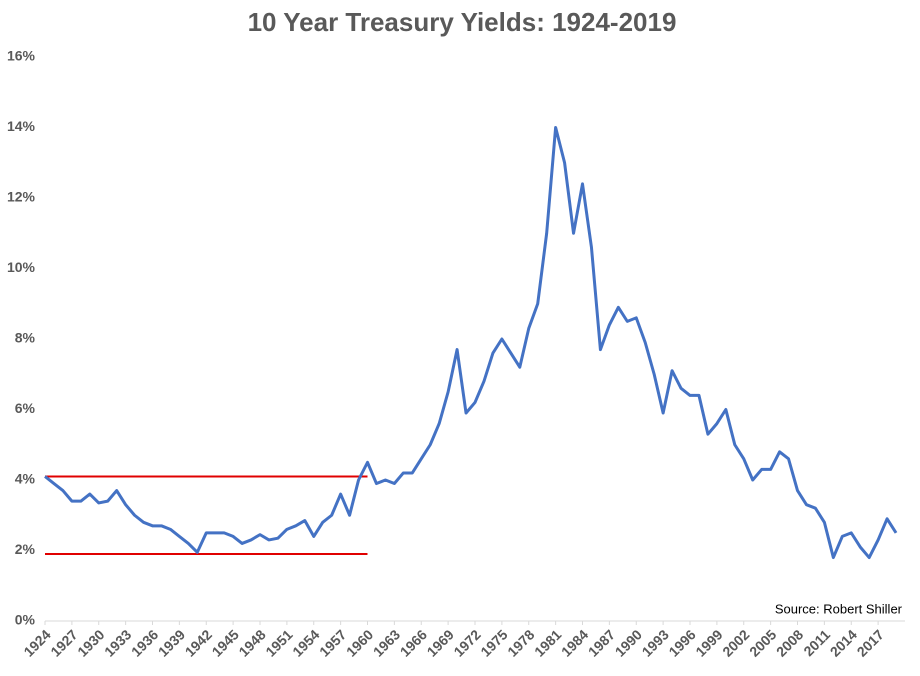  Describe the element at coordinates (466, 642) in the screenshot. I see `x-tick-label: 1972` at that location.